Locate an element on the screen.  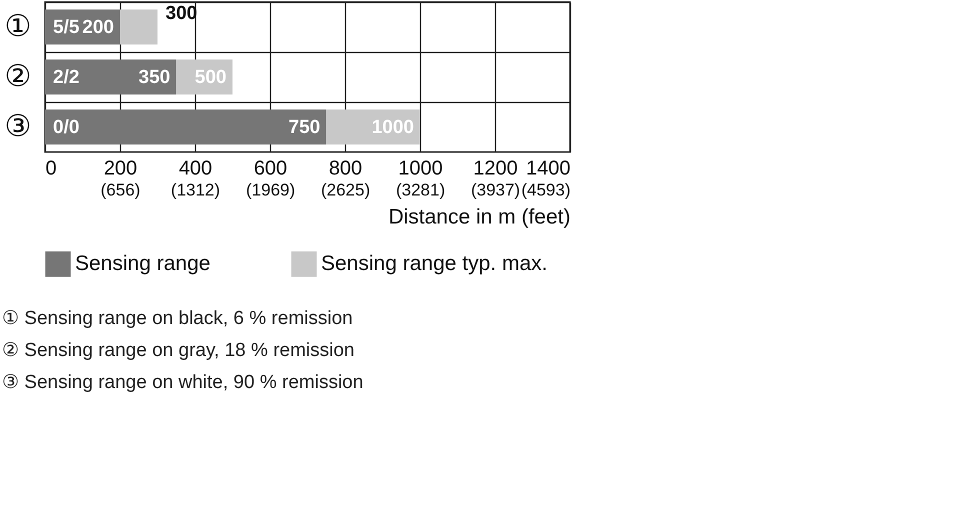
annotation: 0/0 is located at coordinates (66, 127).